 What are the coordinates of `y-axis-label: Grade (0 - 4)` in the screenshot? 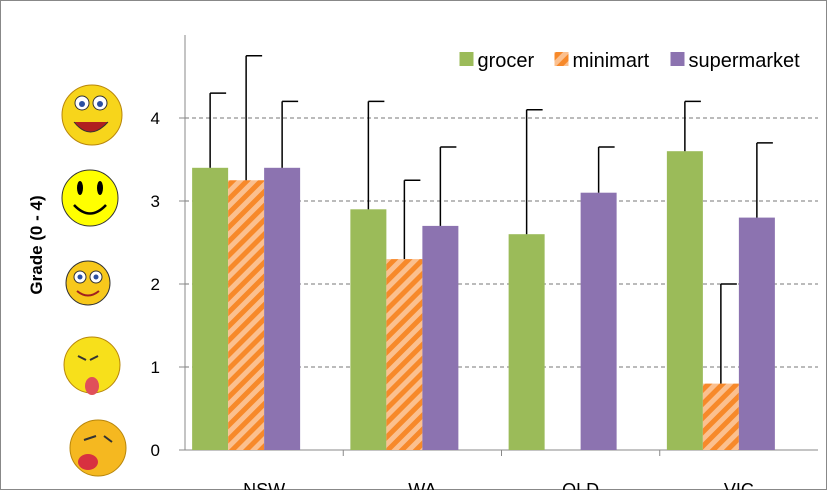 It's located at (36, 244).